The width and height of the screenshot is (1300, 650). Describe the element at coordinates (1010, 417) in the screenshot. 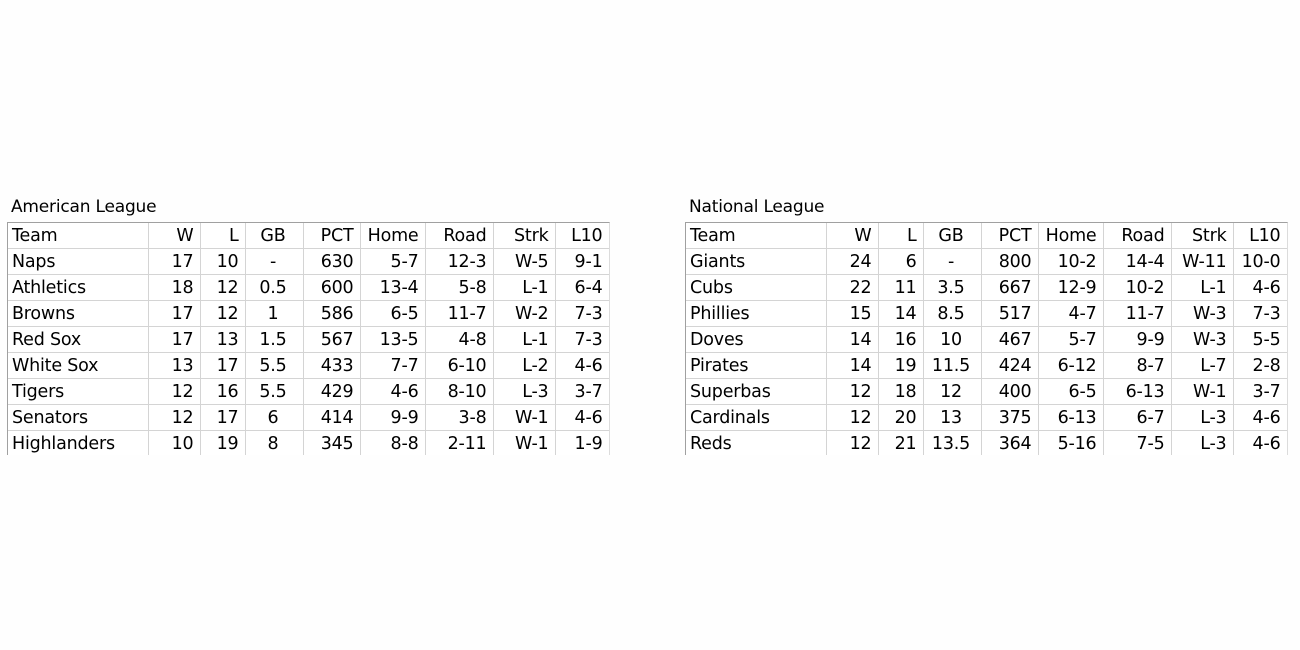

I see `cell-pct: 375` at that location.